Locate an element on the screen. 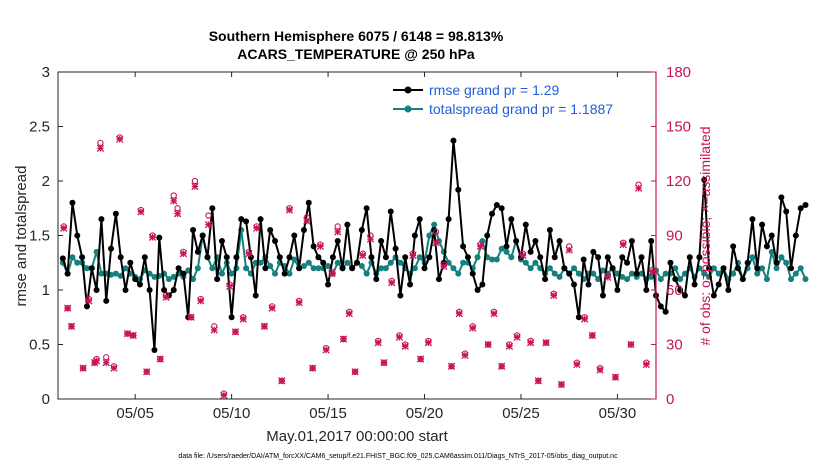  y-right-tick-label: 30 is located at coordinates (674, 345).